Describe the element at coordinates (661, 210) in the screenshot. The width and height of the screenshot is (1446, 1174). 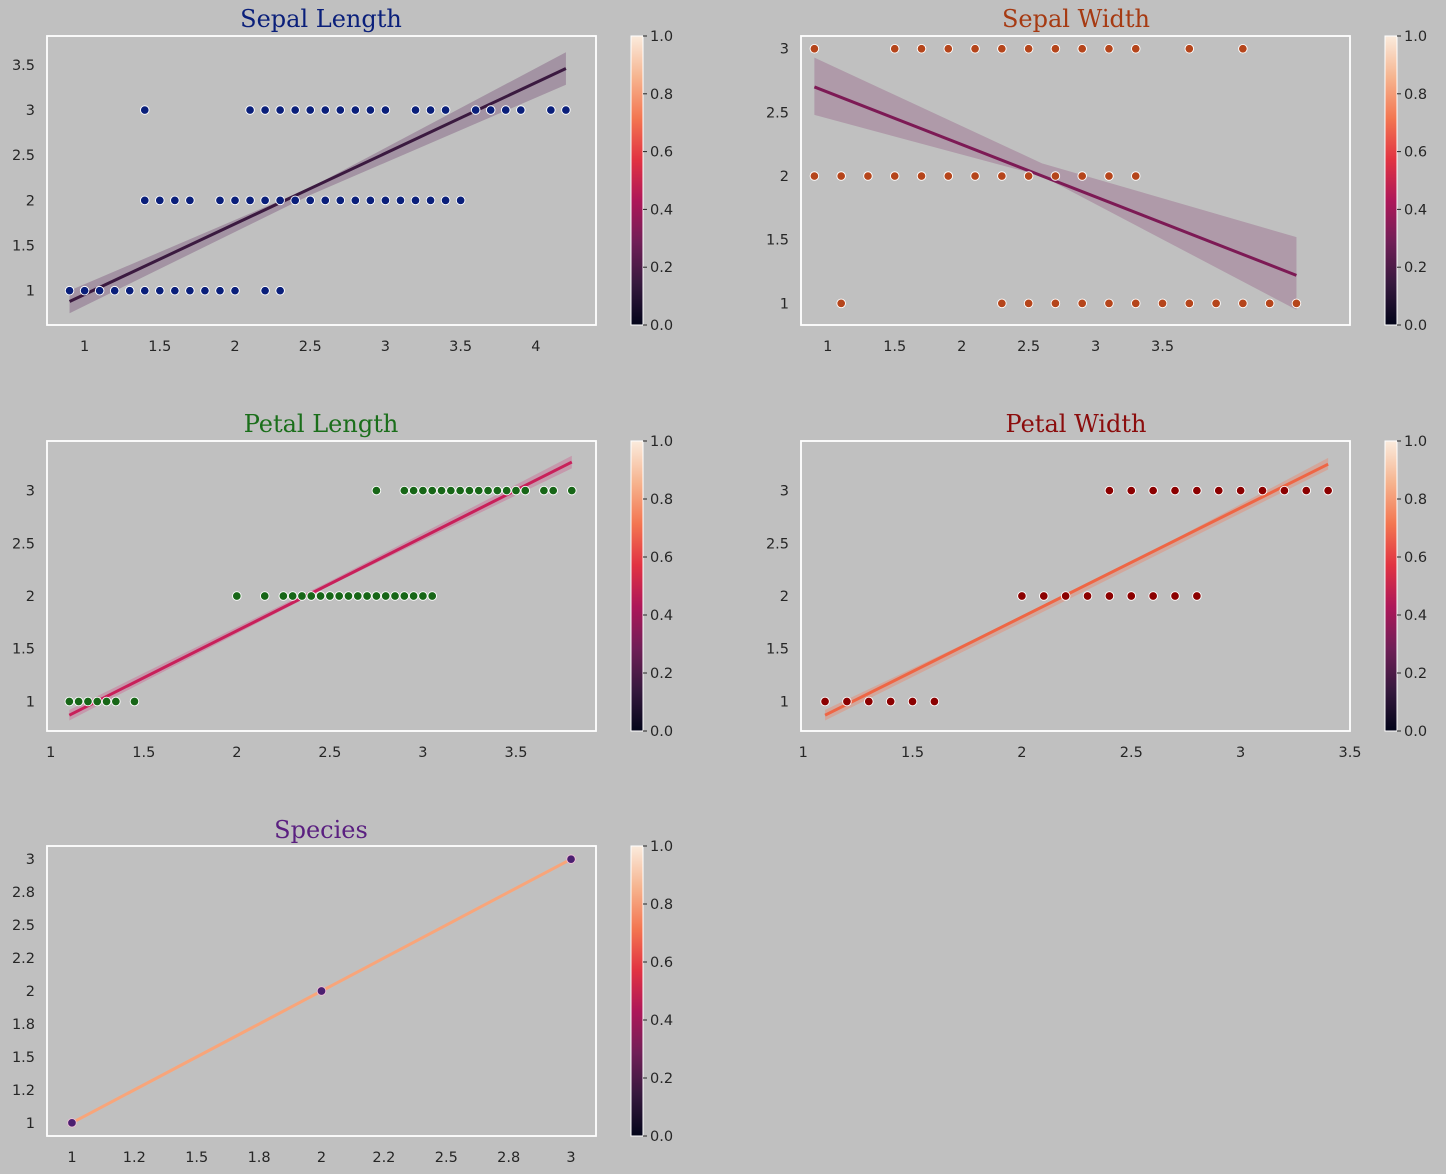
I see `colorbar-tick-label: 0.4` at that location.